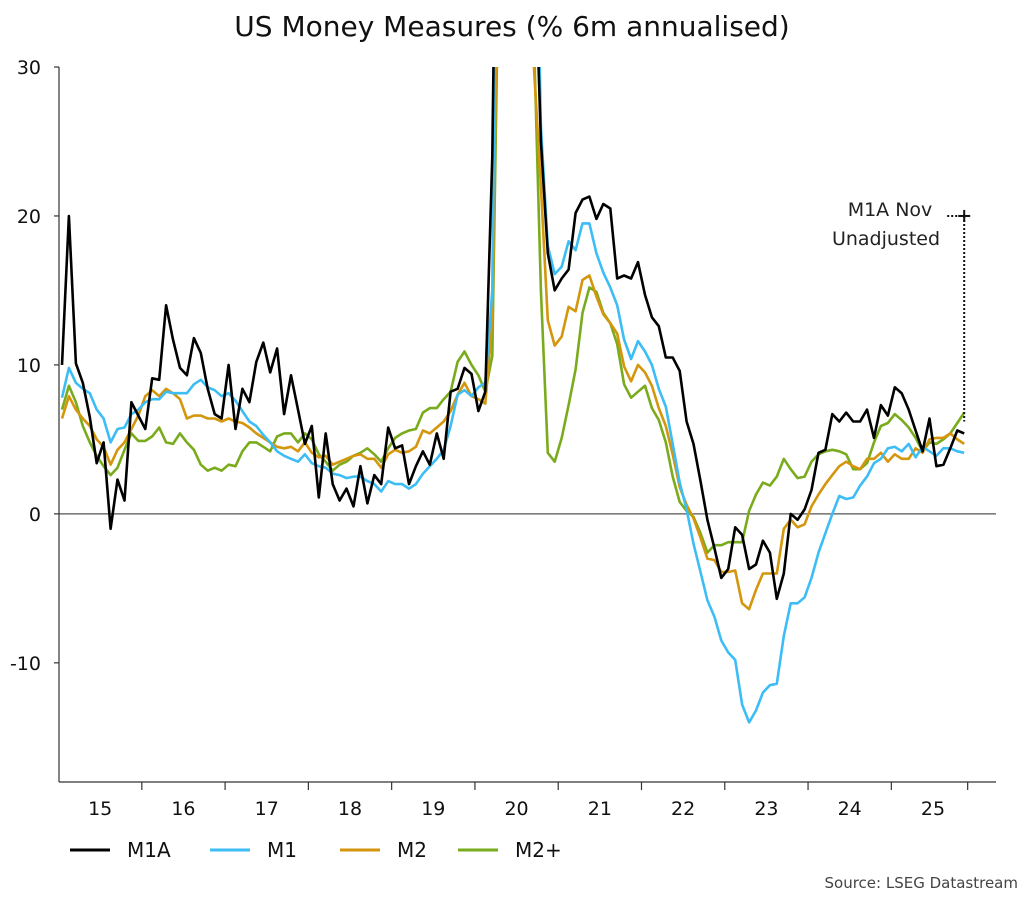 Image resolution: width=1024 pixels, height=897 pixels. I want to click on legend: M1A M1 M2 M2+, so click(316, 850).